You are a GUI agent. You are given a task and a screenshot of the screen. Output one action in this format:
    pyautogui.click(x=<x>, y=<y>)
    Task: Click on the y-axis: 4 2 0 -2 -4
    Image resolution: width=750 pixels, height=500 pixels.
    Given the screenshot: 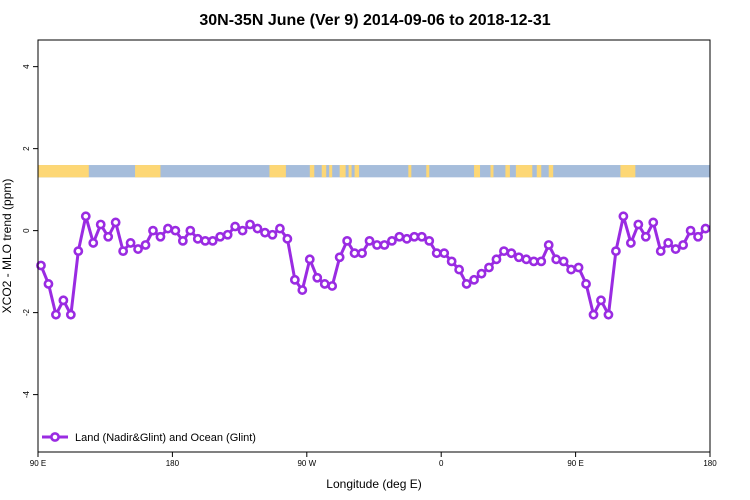 What is the action you would take?
    pyautogui.click(x=30, y=231)
    